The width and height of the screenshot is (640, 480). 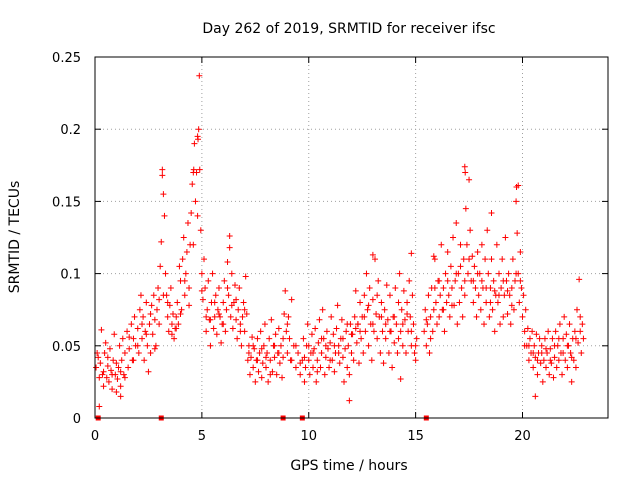 I want to click on x-tick-label: 15, so click(x=415, y=436).